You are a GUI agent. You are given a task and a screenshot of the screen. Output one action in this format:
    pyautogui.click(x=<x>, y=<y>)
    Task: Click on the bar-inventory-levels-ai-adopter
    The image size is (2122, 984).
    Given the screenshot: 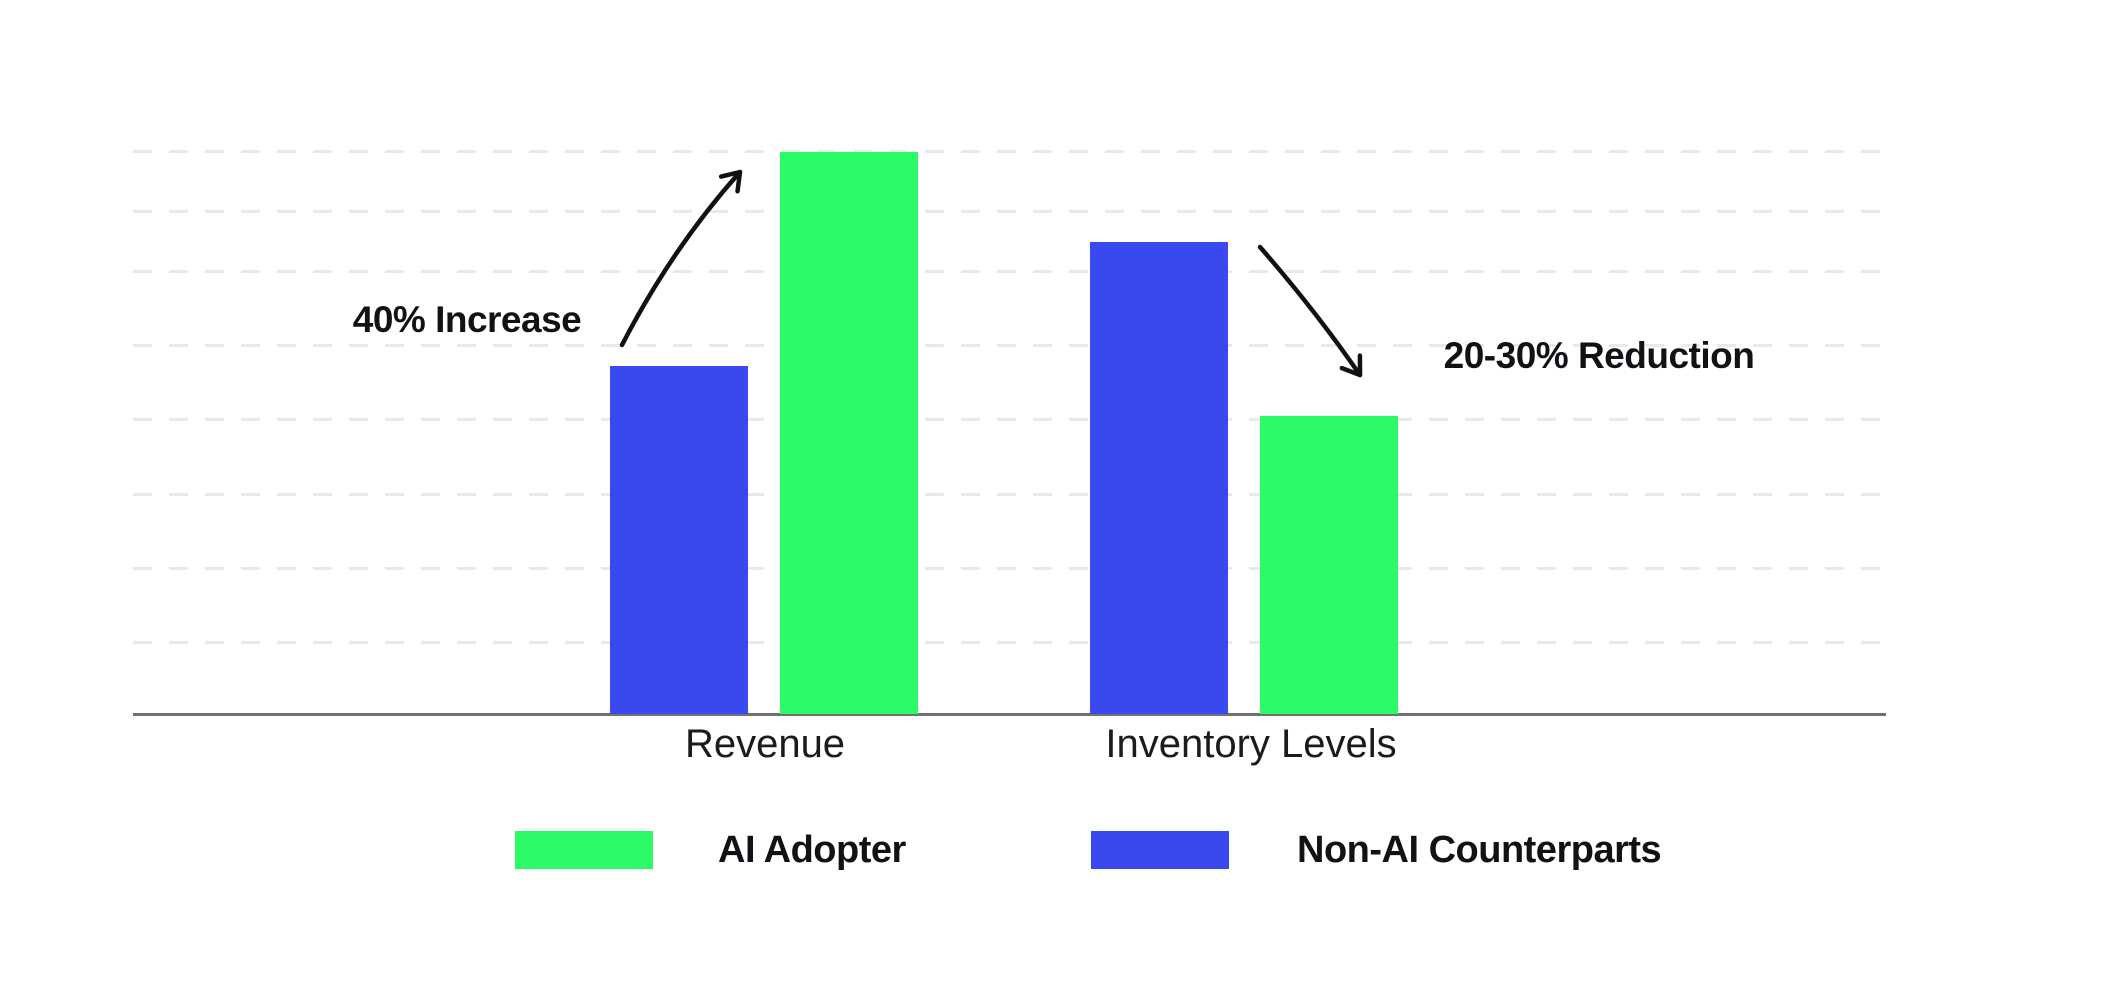 What is the action you would take?
    pyautogui.click(x=1329, y=565)
    